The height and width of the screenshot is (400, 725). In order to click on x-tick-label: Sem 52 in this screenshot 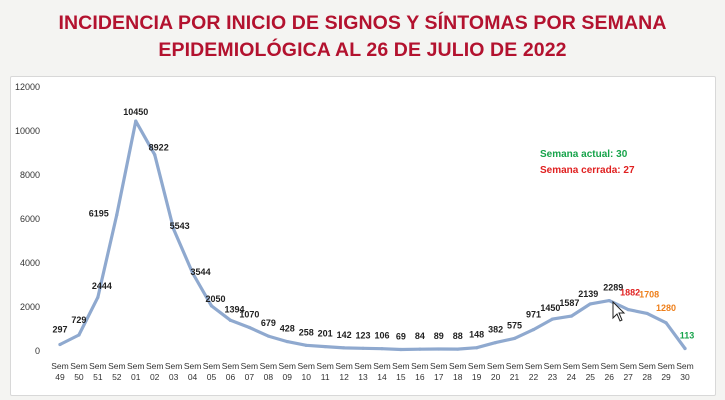, I will do `click(116, 371)`.